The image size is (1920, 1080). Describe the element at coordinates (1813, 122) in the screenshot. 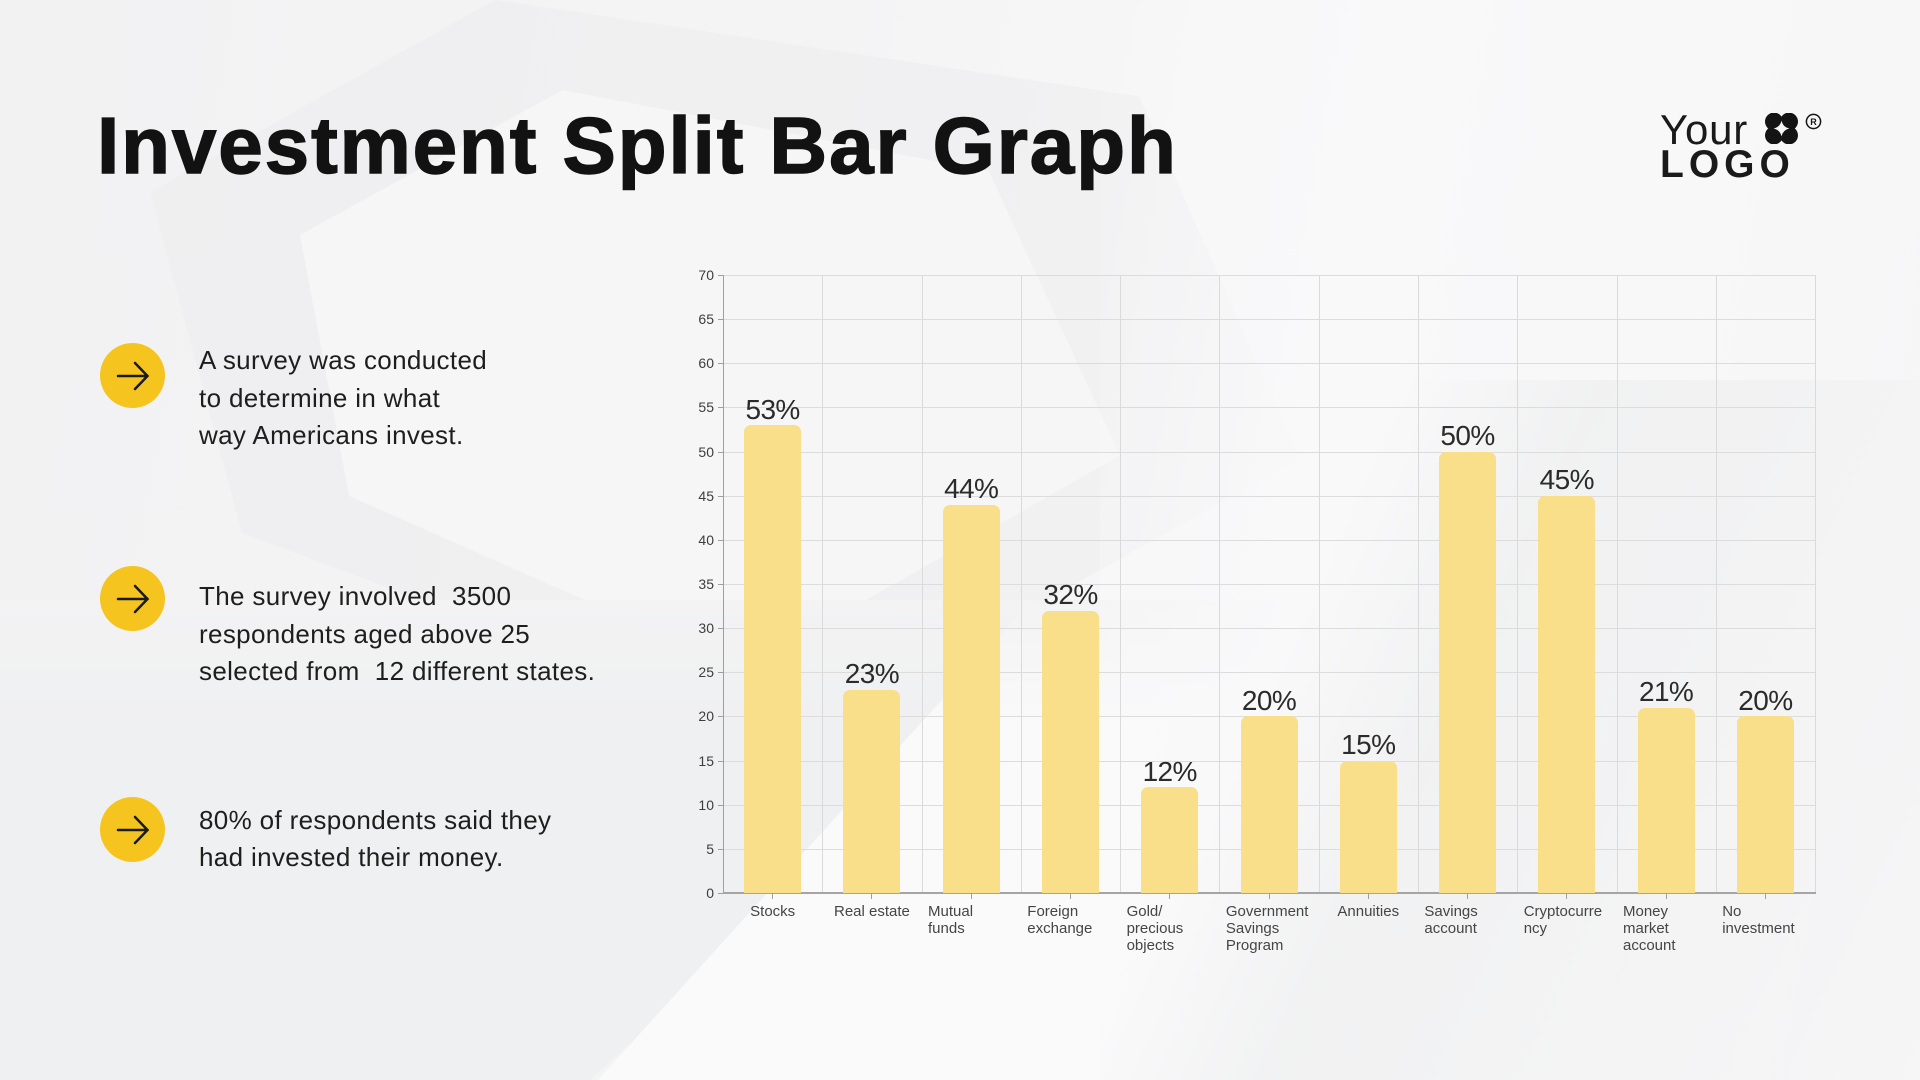

I see `svg-text: R` at that location.